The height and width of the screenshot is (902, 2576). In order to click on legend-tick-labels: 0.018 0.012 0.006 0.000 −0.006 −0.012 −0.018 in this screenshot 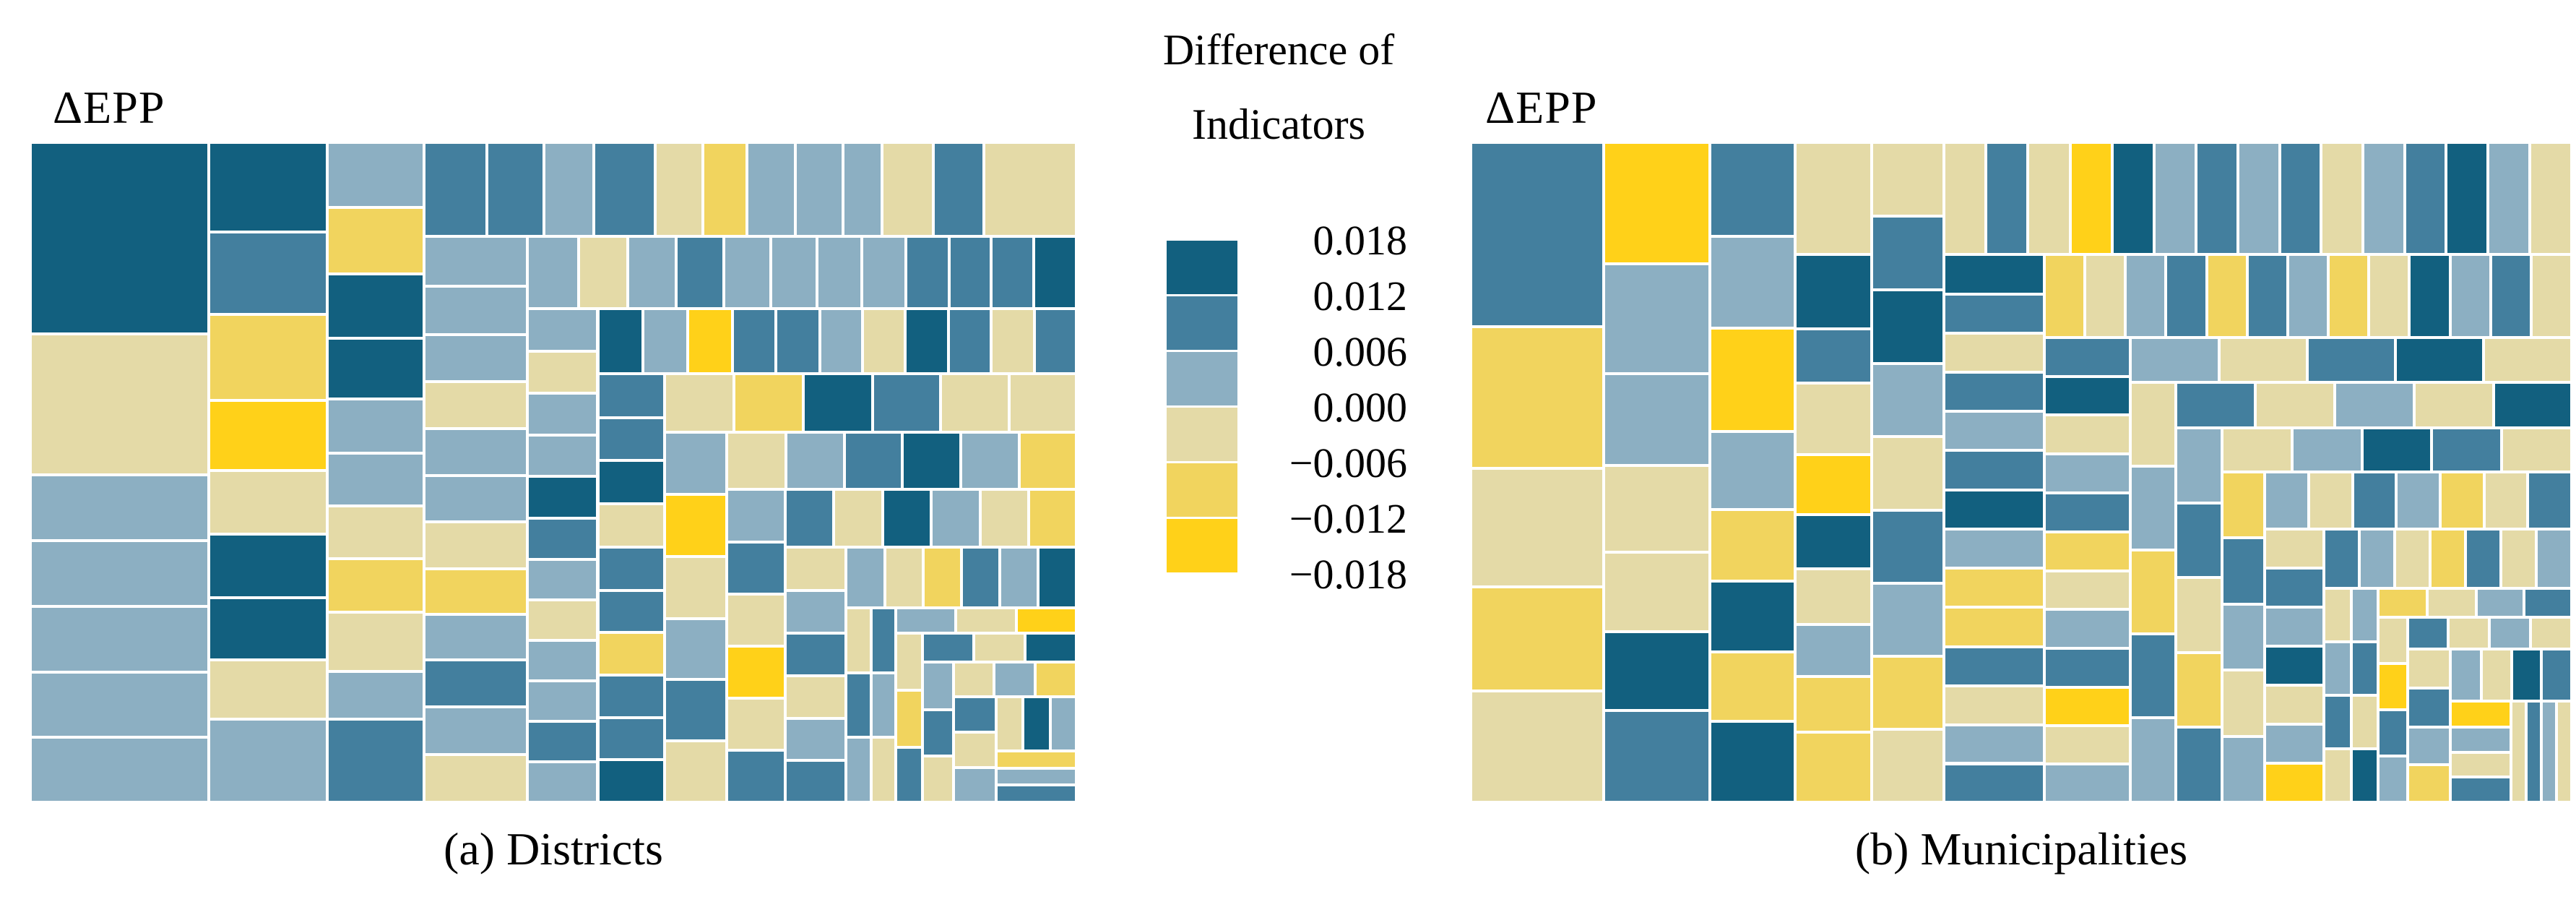, I will do `click(1296, 451)`.